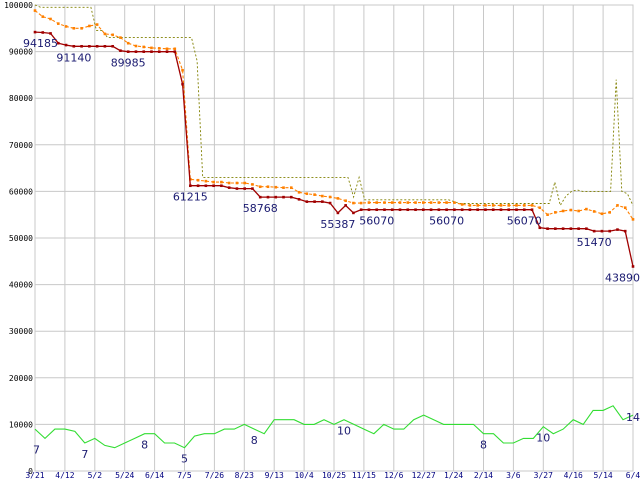  Describe the element at coordinates (524, 221) in the screenshot. I see `price-data-label: 56070` at that location.